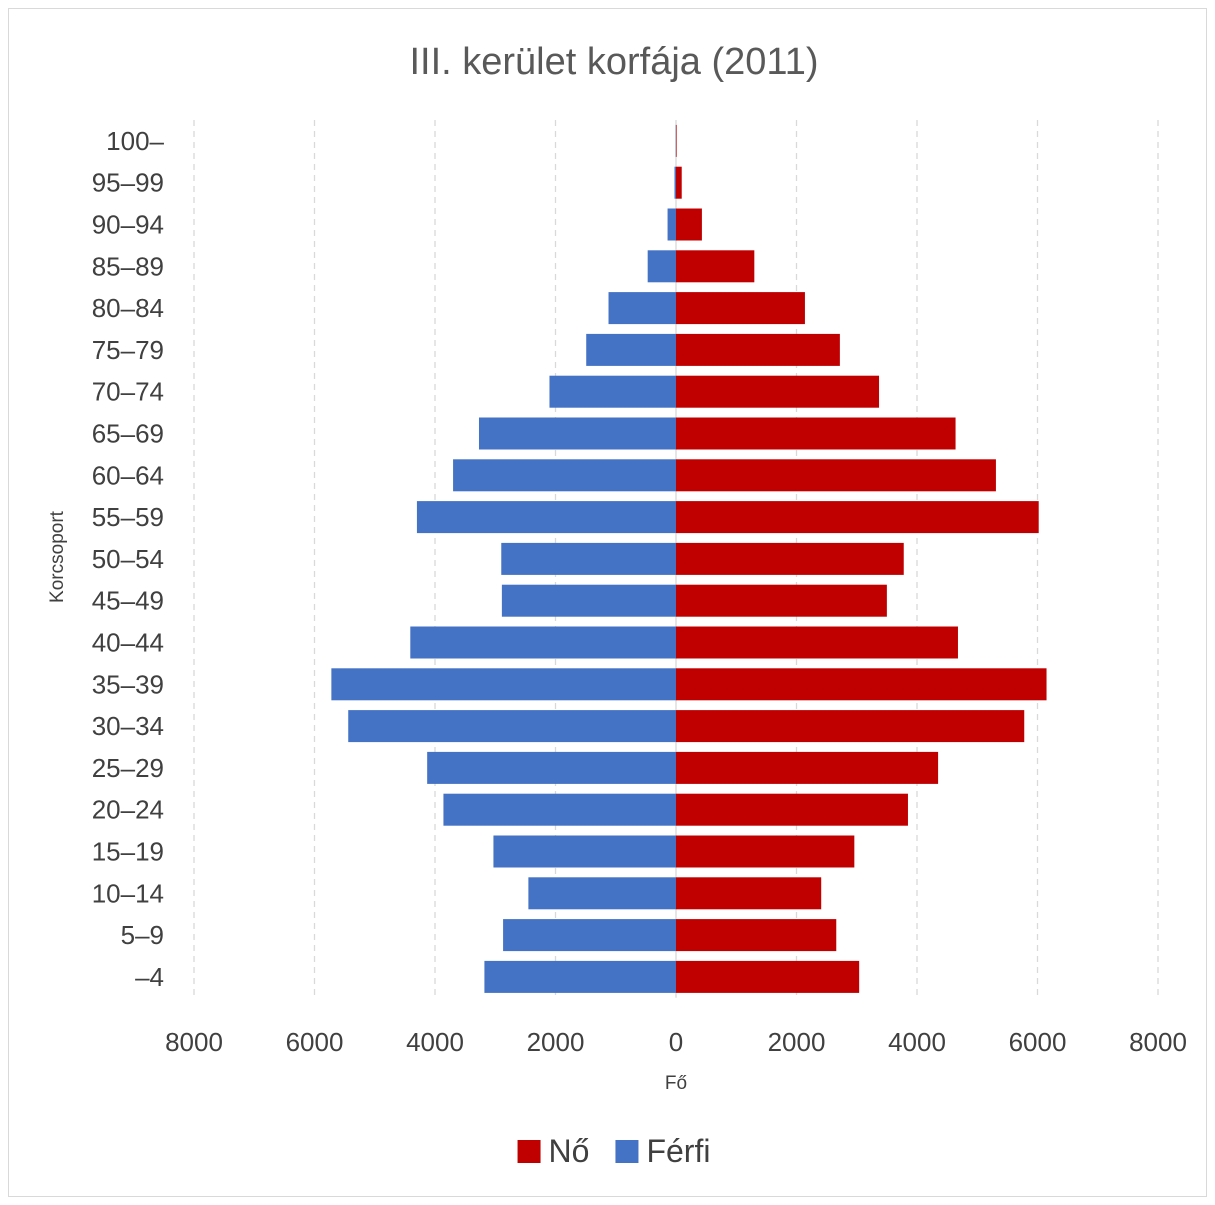  Describe the element at coordinates (128, 183) in the screenshot. I see `y-tick-label: 95–99` at that location.